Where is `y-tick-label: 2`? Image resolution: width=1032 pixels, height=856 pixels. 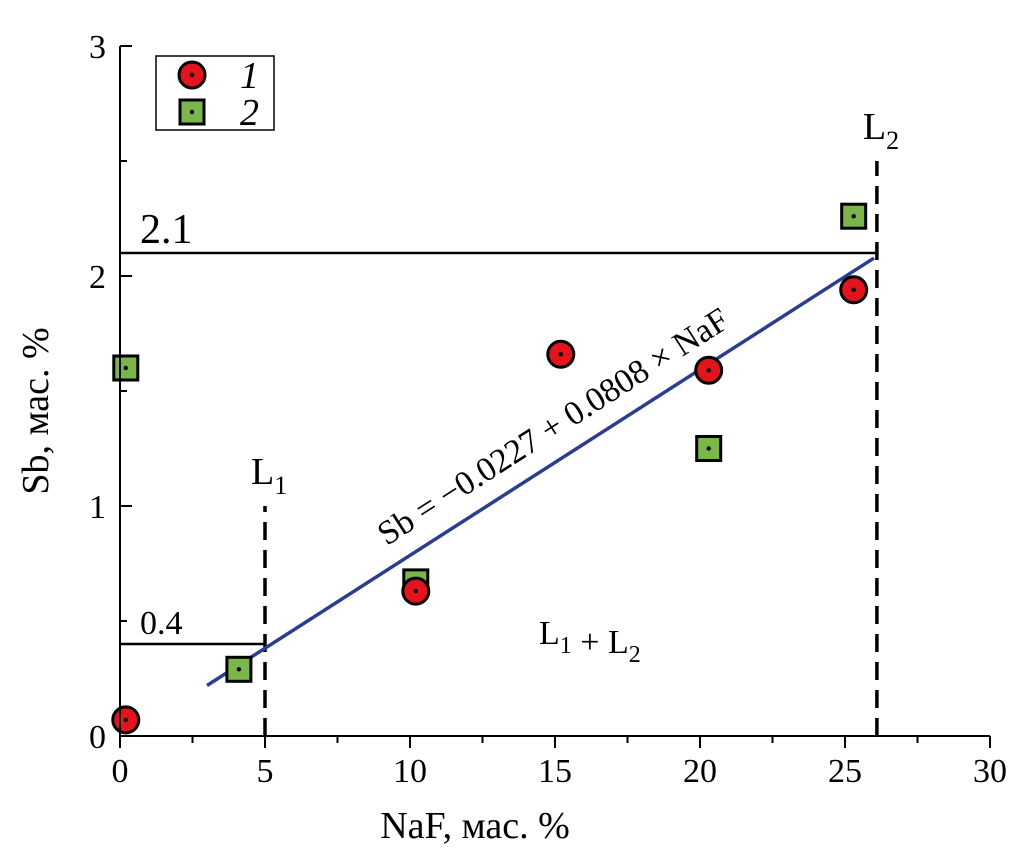
y-tick-label: 2 is located at coordinates (97, 277).